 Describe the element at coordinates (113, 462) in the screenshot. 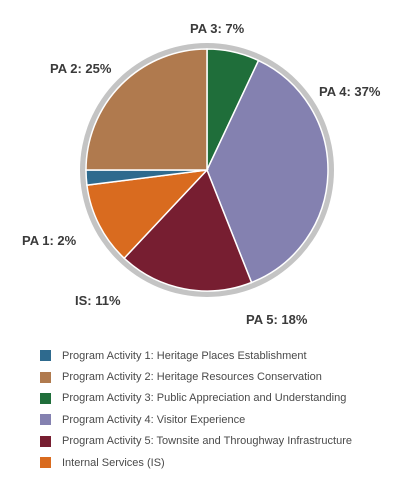

I see `legend-label: Internal Services (IS)` at that location.